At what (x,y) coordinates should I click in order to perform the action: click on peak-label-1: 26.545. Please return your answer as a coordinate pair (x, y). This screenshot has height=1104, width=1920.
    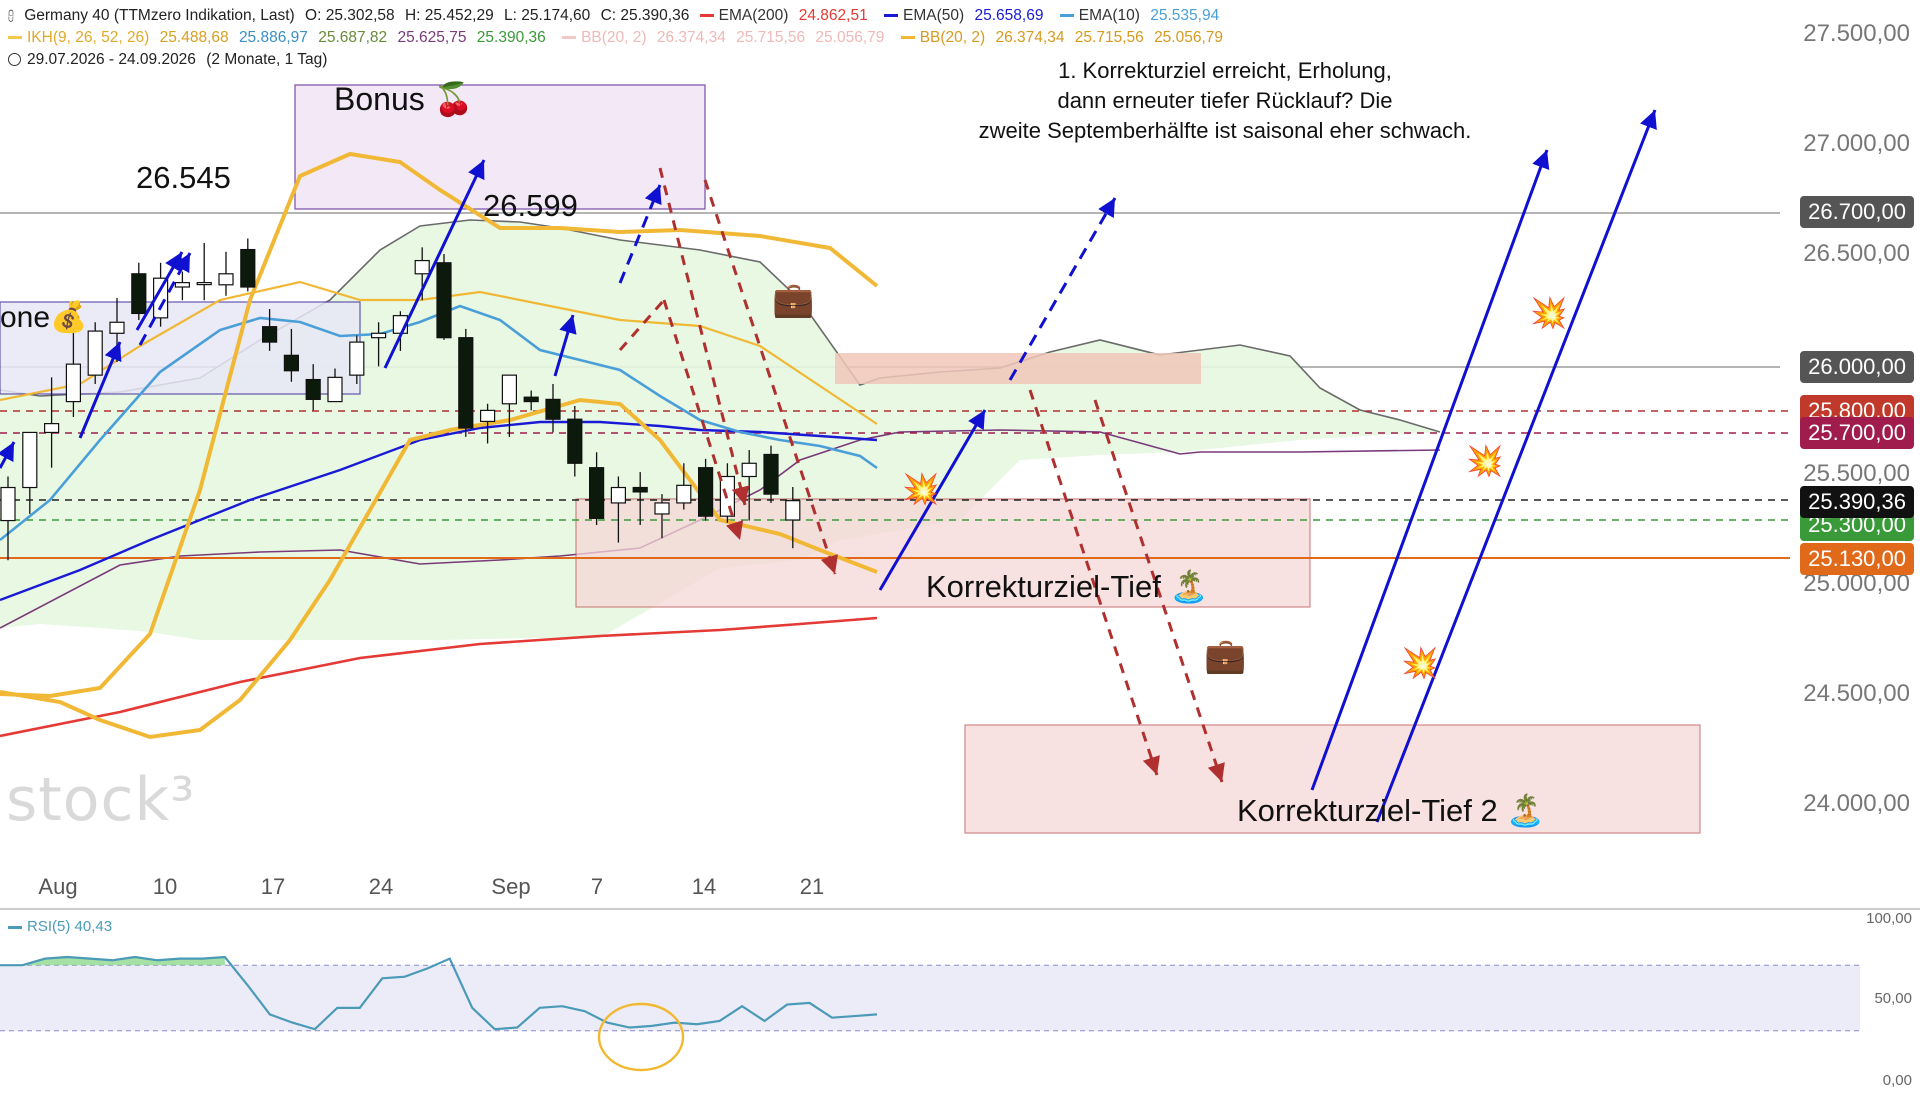
    Looking at the image, I should click on (183, 177).